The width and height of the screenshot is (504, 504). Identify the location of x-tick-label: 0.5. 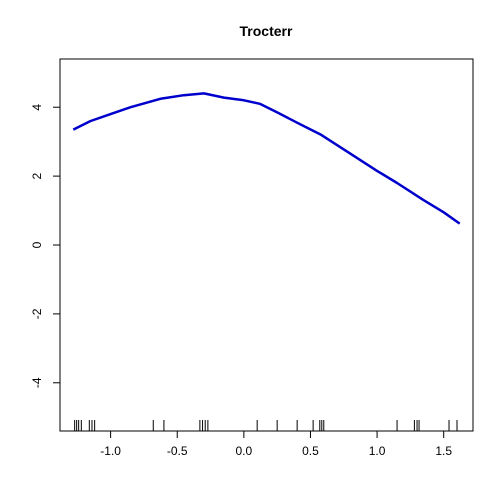
(310, 451).